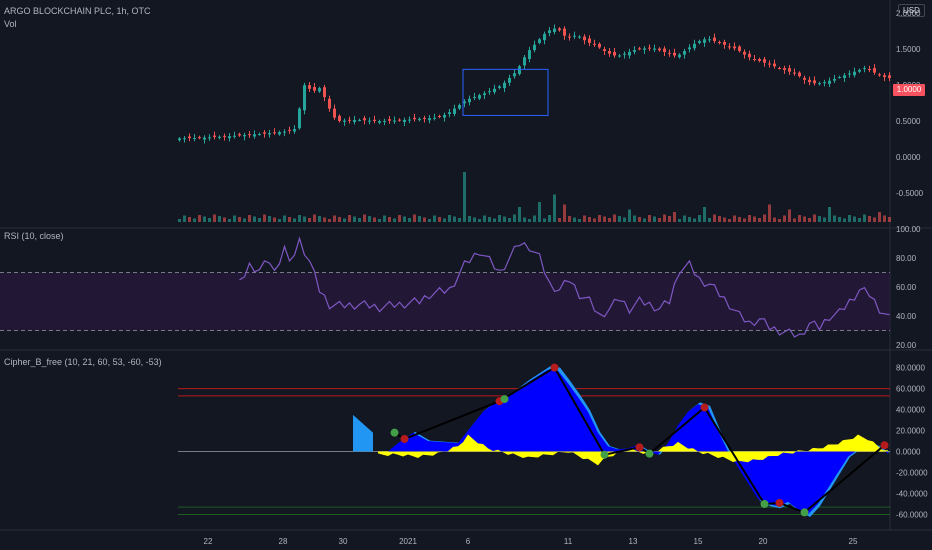  Describe the element at coordinates (764, 504) in the screenshot. I see `buy-cross-dot` at that location.